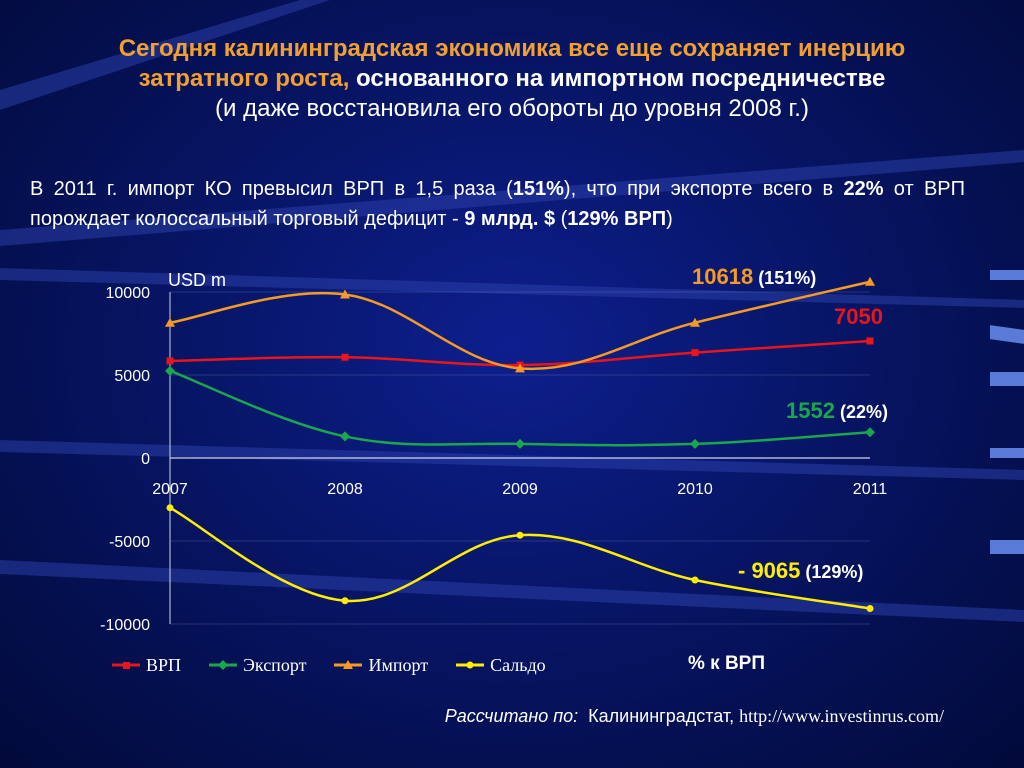  I want to click on legend-item-3: Сальдо, so click(500, 665).